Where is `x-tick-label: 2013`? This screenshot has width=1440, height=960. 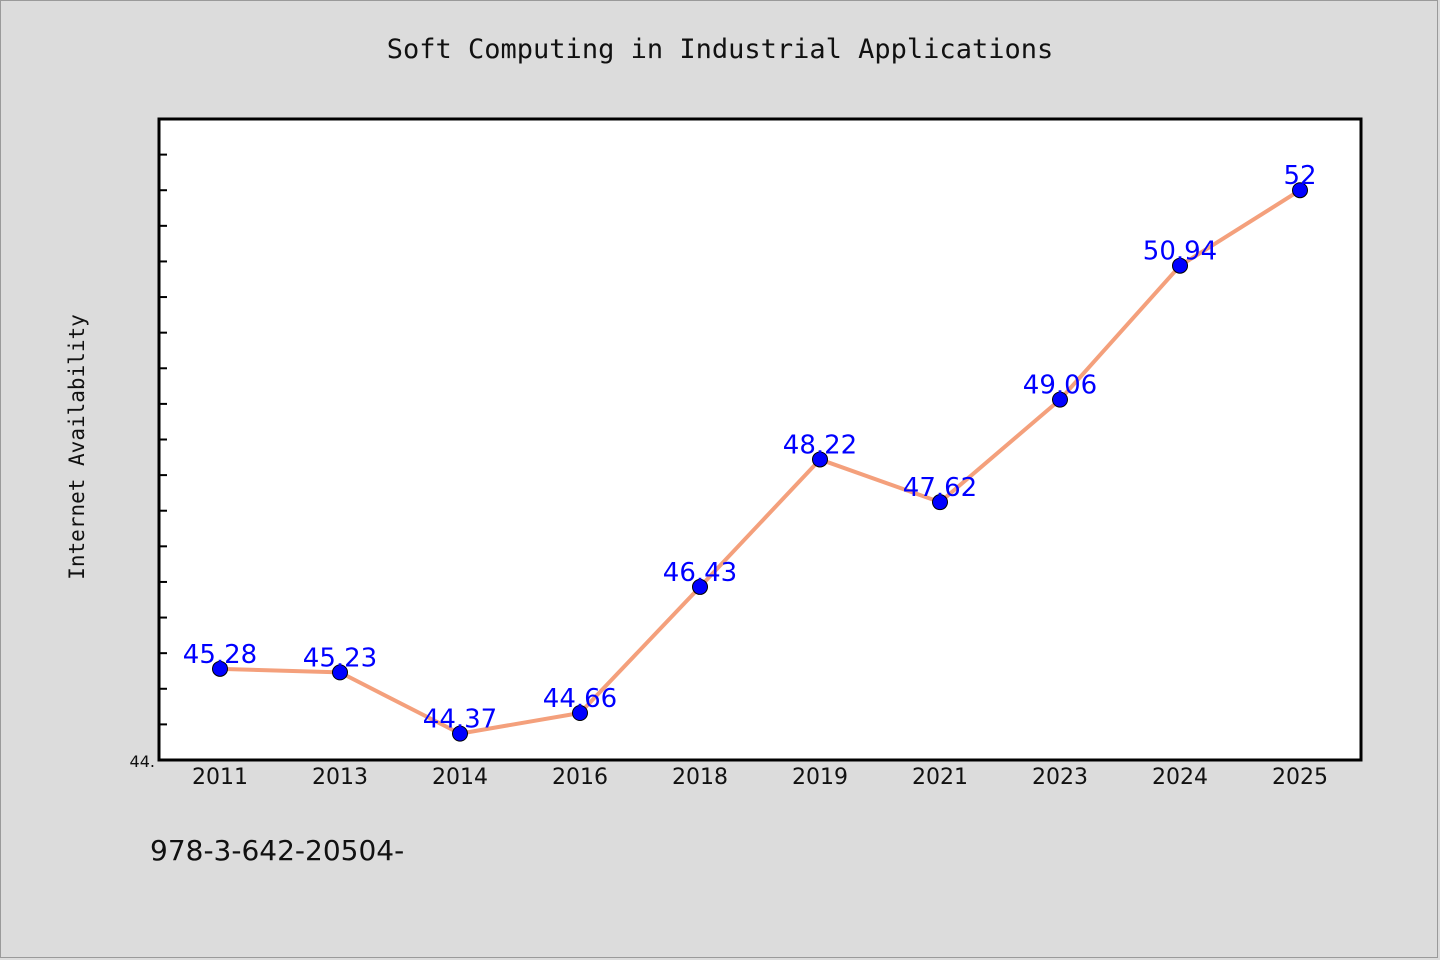 x-tick-label: 2013 is located at coordinates (340, 777).